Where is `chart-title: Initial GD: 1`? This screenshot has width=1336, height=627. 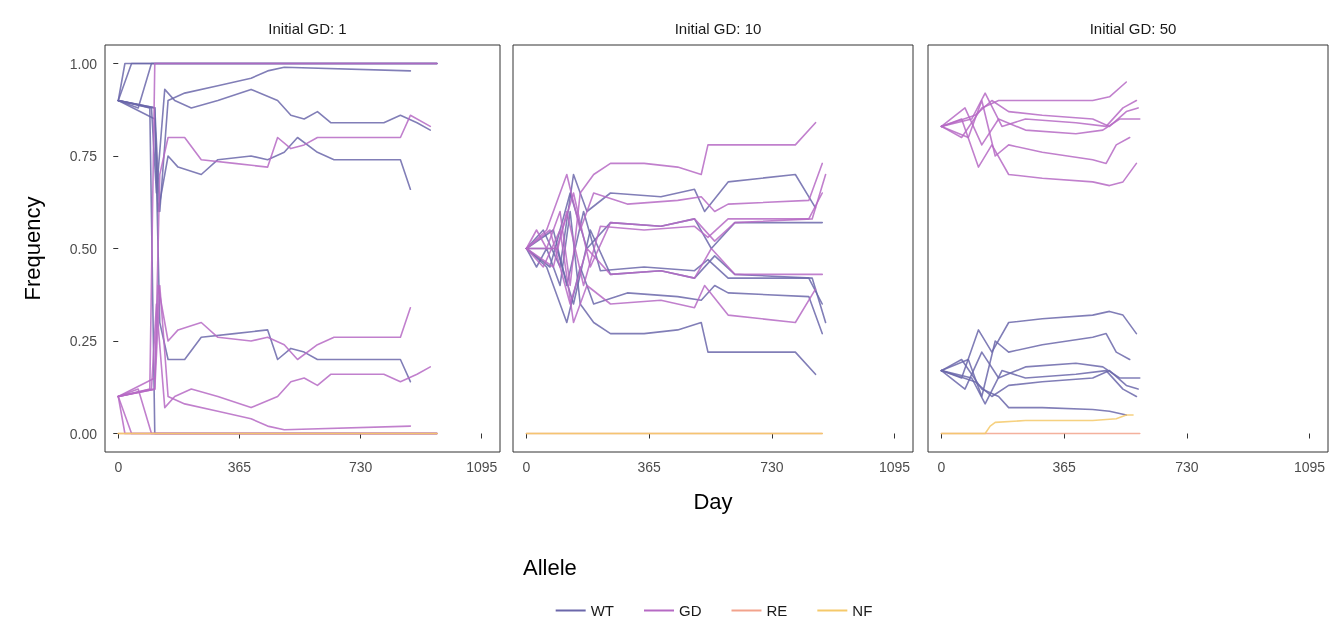
chart-title: Initial GD: 1 is located at coordinates (307, 28).